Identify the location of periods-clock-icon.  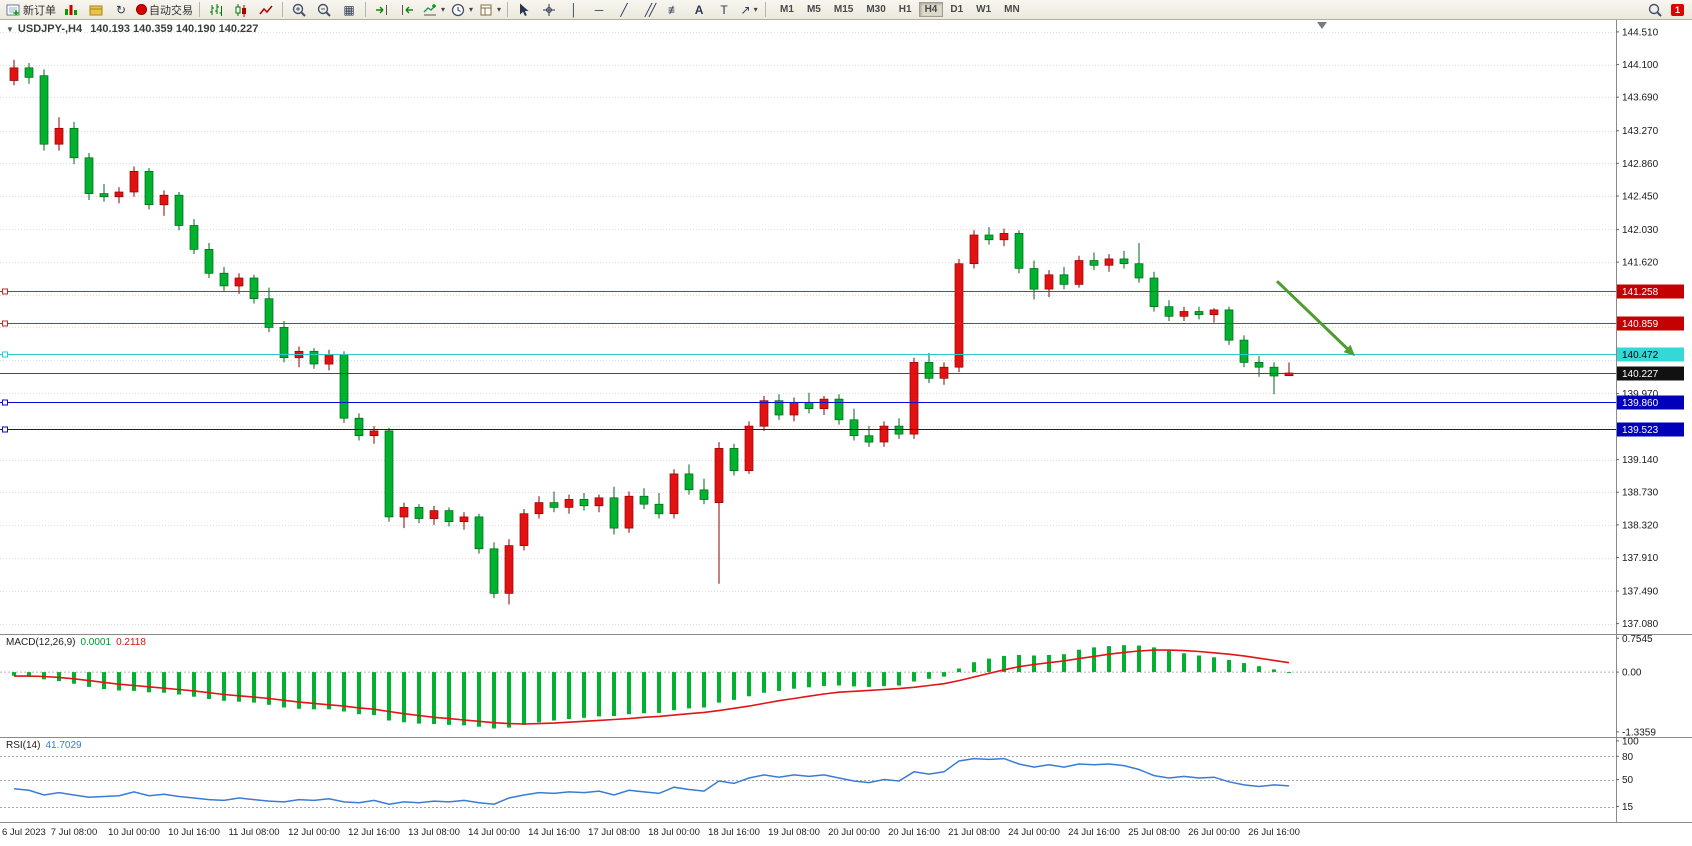
(458, 9).